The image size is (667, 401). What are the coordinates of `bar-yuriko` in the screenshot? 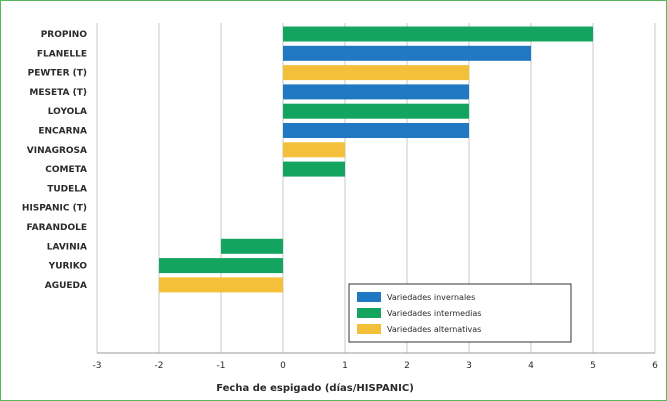 It's located at (221, 266).